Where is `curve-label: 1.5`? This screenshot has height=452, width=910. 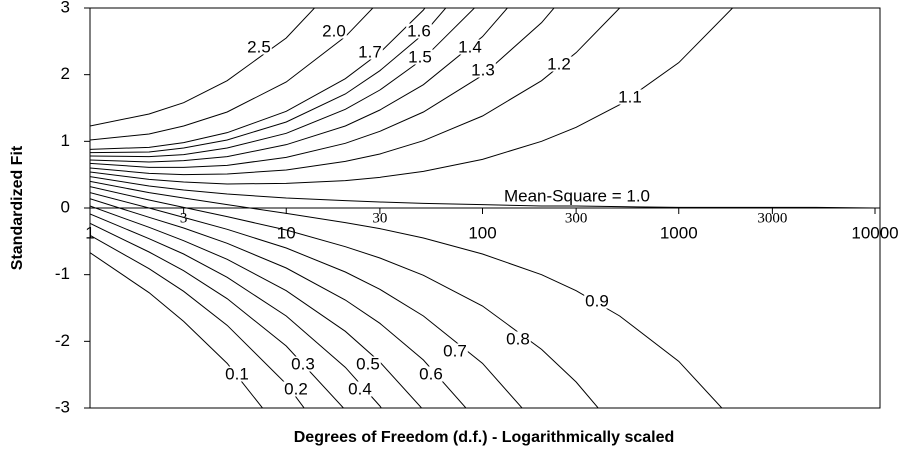
curve-label: 1.5 is located at coordinates (420, 56).